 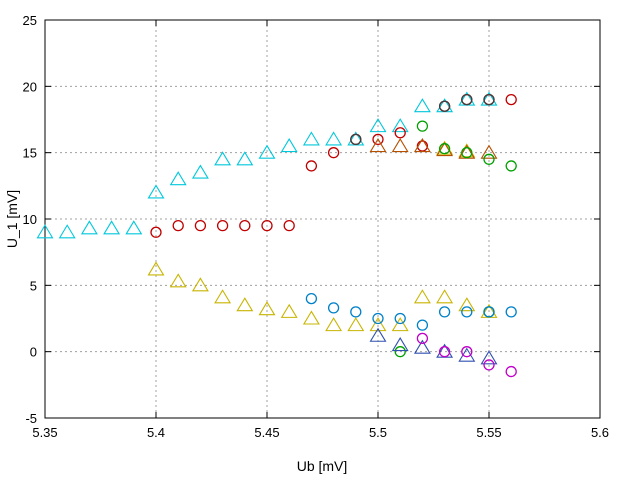 What do you see at coordinates (378, 432) in the screenshot?
I see `x-tick-label: 5.5` at bounding box center [378, 432].